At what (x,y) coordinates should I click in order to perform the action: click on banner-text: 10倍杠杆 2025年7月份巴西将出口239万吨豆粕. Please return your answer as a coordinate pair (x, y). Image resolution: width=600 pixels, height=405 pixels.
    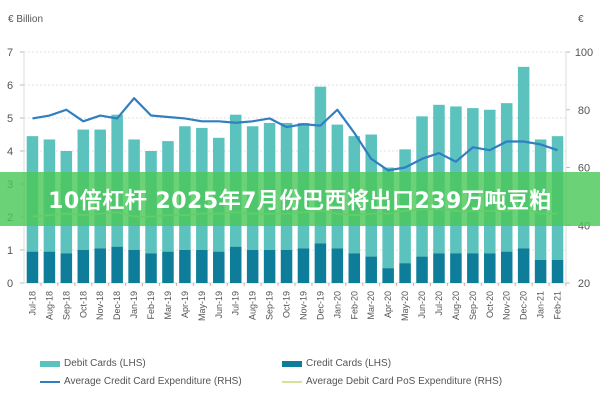
    Looking at the image, I should click on (300, 201).